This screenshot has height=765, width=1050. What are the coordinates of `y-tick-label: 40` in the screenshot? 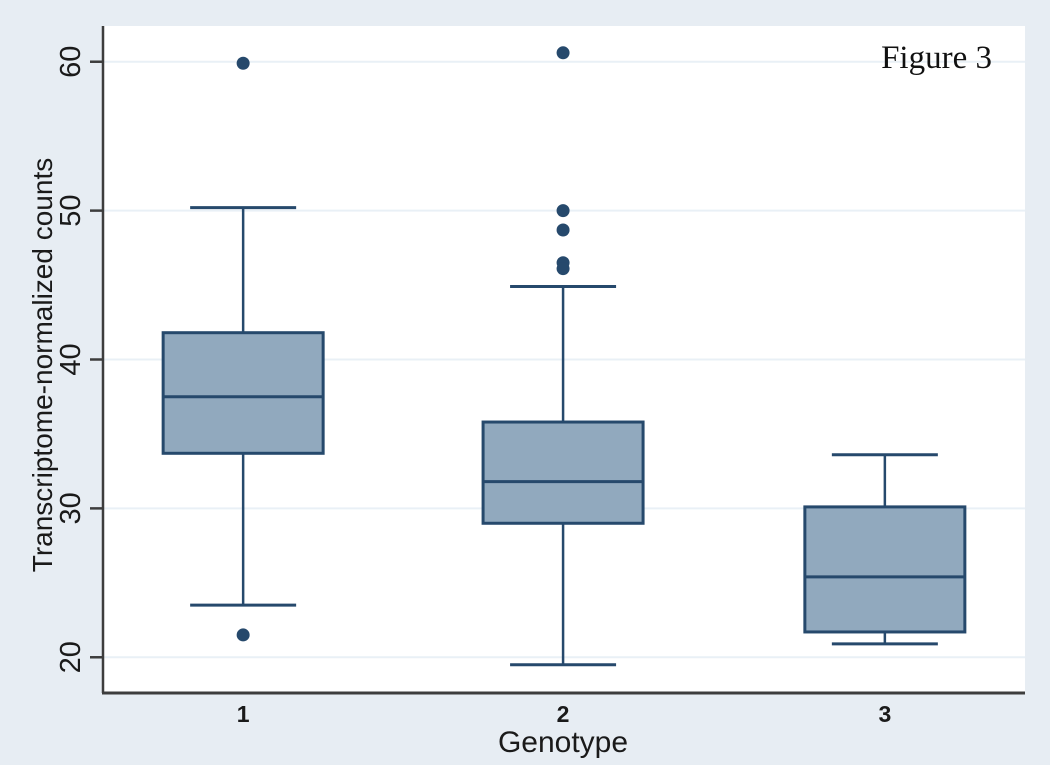 It's located at (71, 359).